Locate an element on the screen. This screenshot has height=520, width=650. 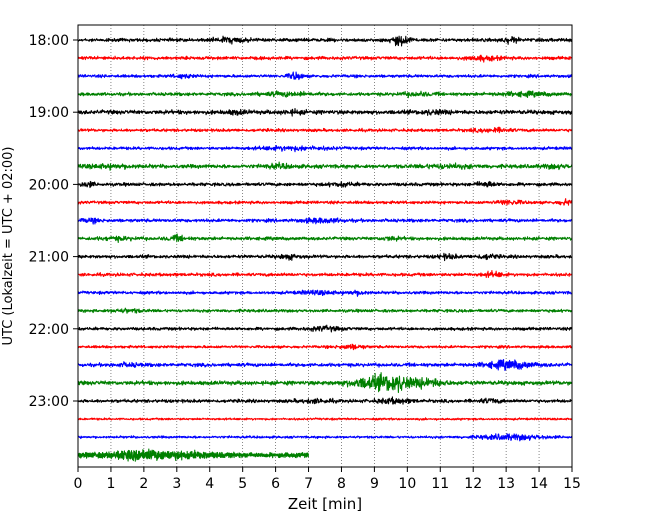
x-tick-label: 6 is located at coordinates (275, 484).